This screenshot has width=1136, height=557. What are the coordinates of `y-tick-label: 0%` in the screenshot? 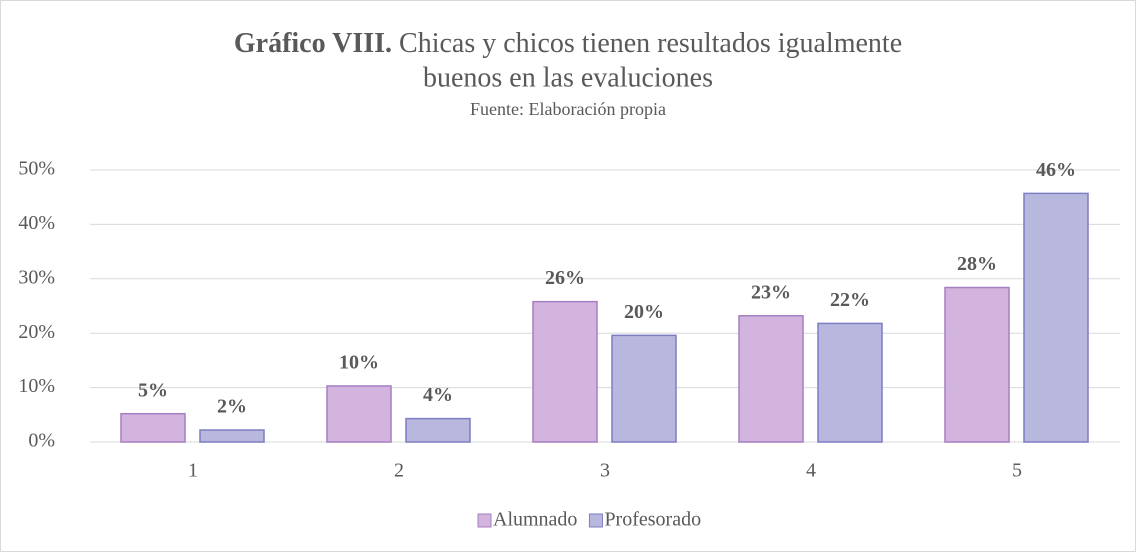 It's located at (41, 441).